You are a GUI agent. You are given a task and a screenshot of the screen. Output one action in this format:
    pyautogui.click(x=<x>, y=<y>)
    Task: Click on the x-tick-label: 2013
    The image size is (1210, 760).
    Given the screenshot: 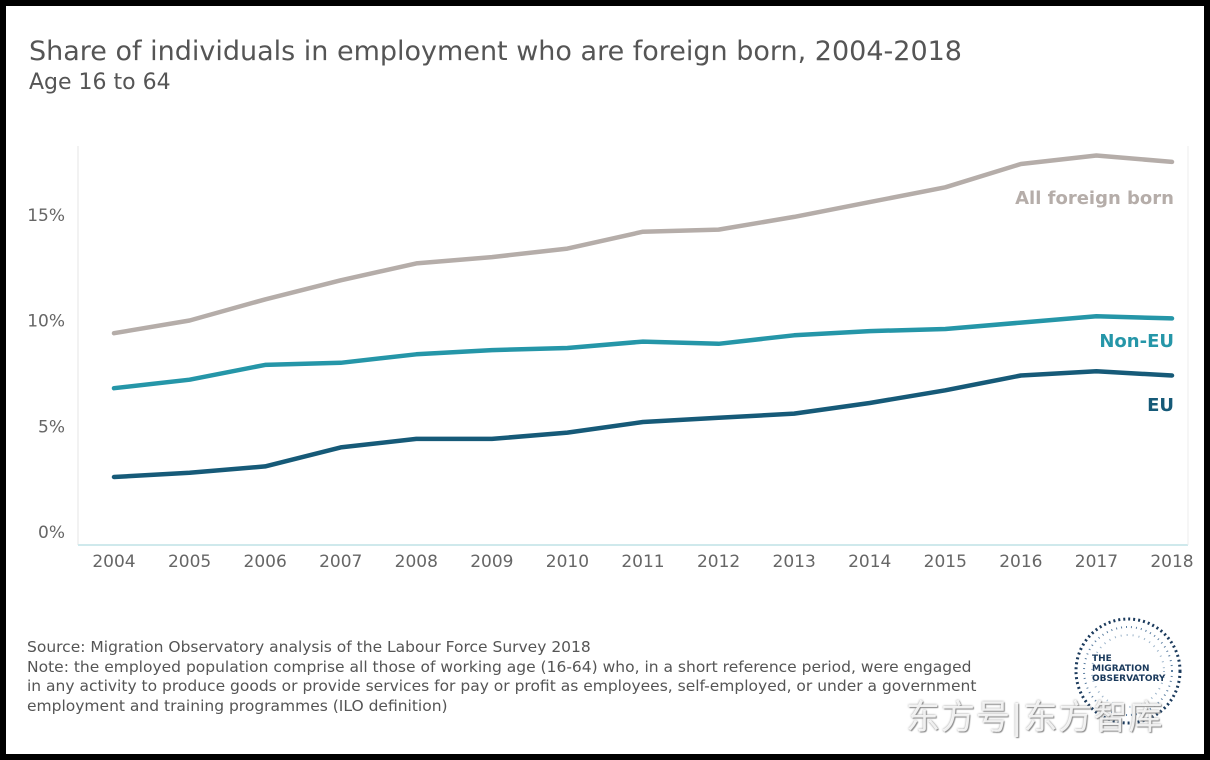 What is the action you would take?
    pyautogui.click(x=794, y=562)
    